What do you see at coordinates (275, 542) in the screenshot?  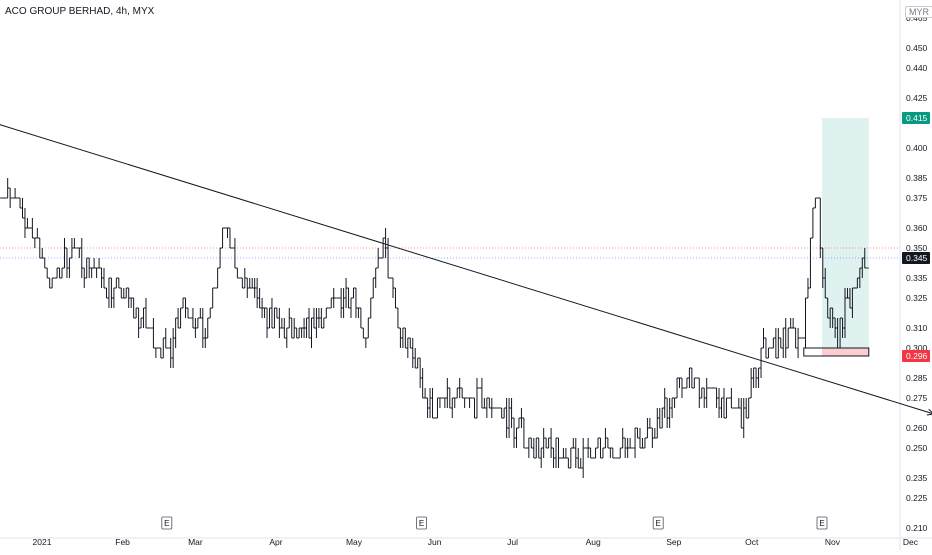 I see `x-tick-label: Apr` at bounding box center [275, 542].